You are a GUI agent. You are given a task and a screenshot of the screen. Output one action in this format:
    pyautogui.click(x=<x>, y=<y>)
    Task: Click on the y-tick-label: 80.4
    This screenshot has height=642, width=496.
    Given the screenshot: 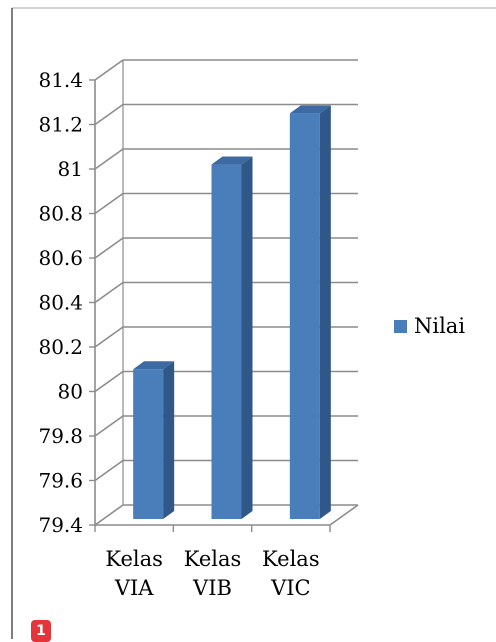 What is the action you would take?
    pyautogui.click(x=60, y=303)
    